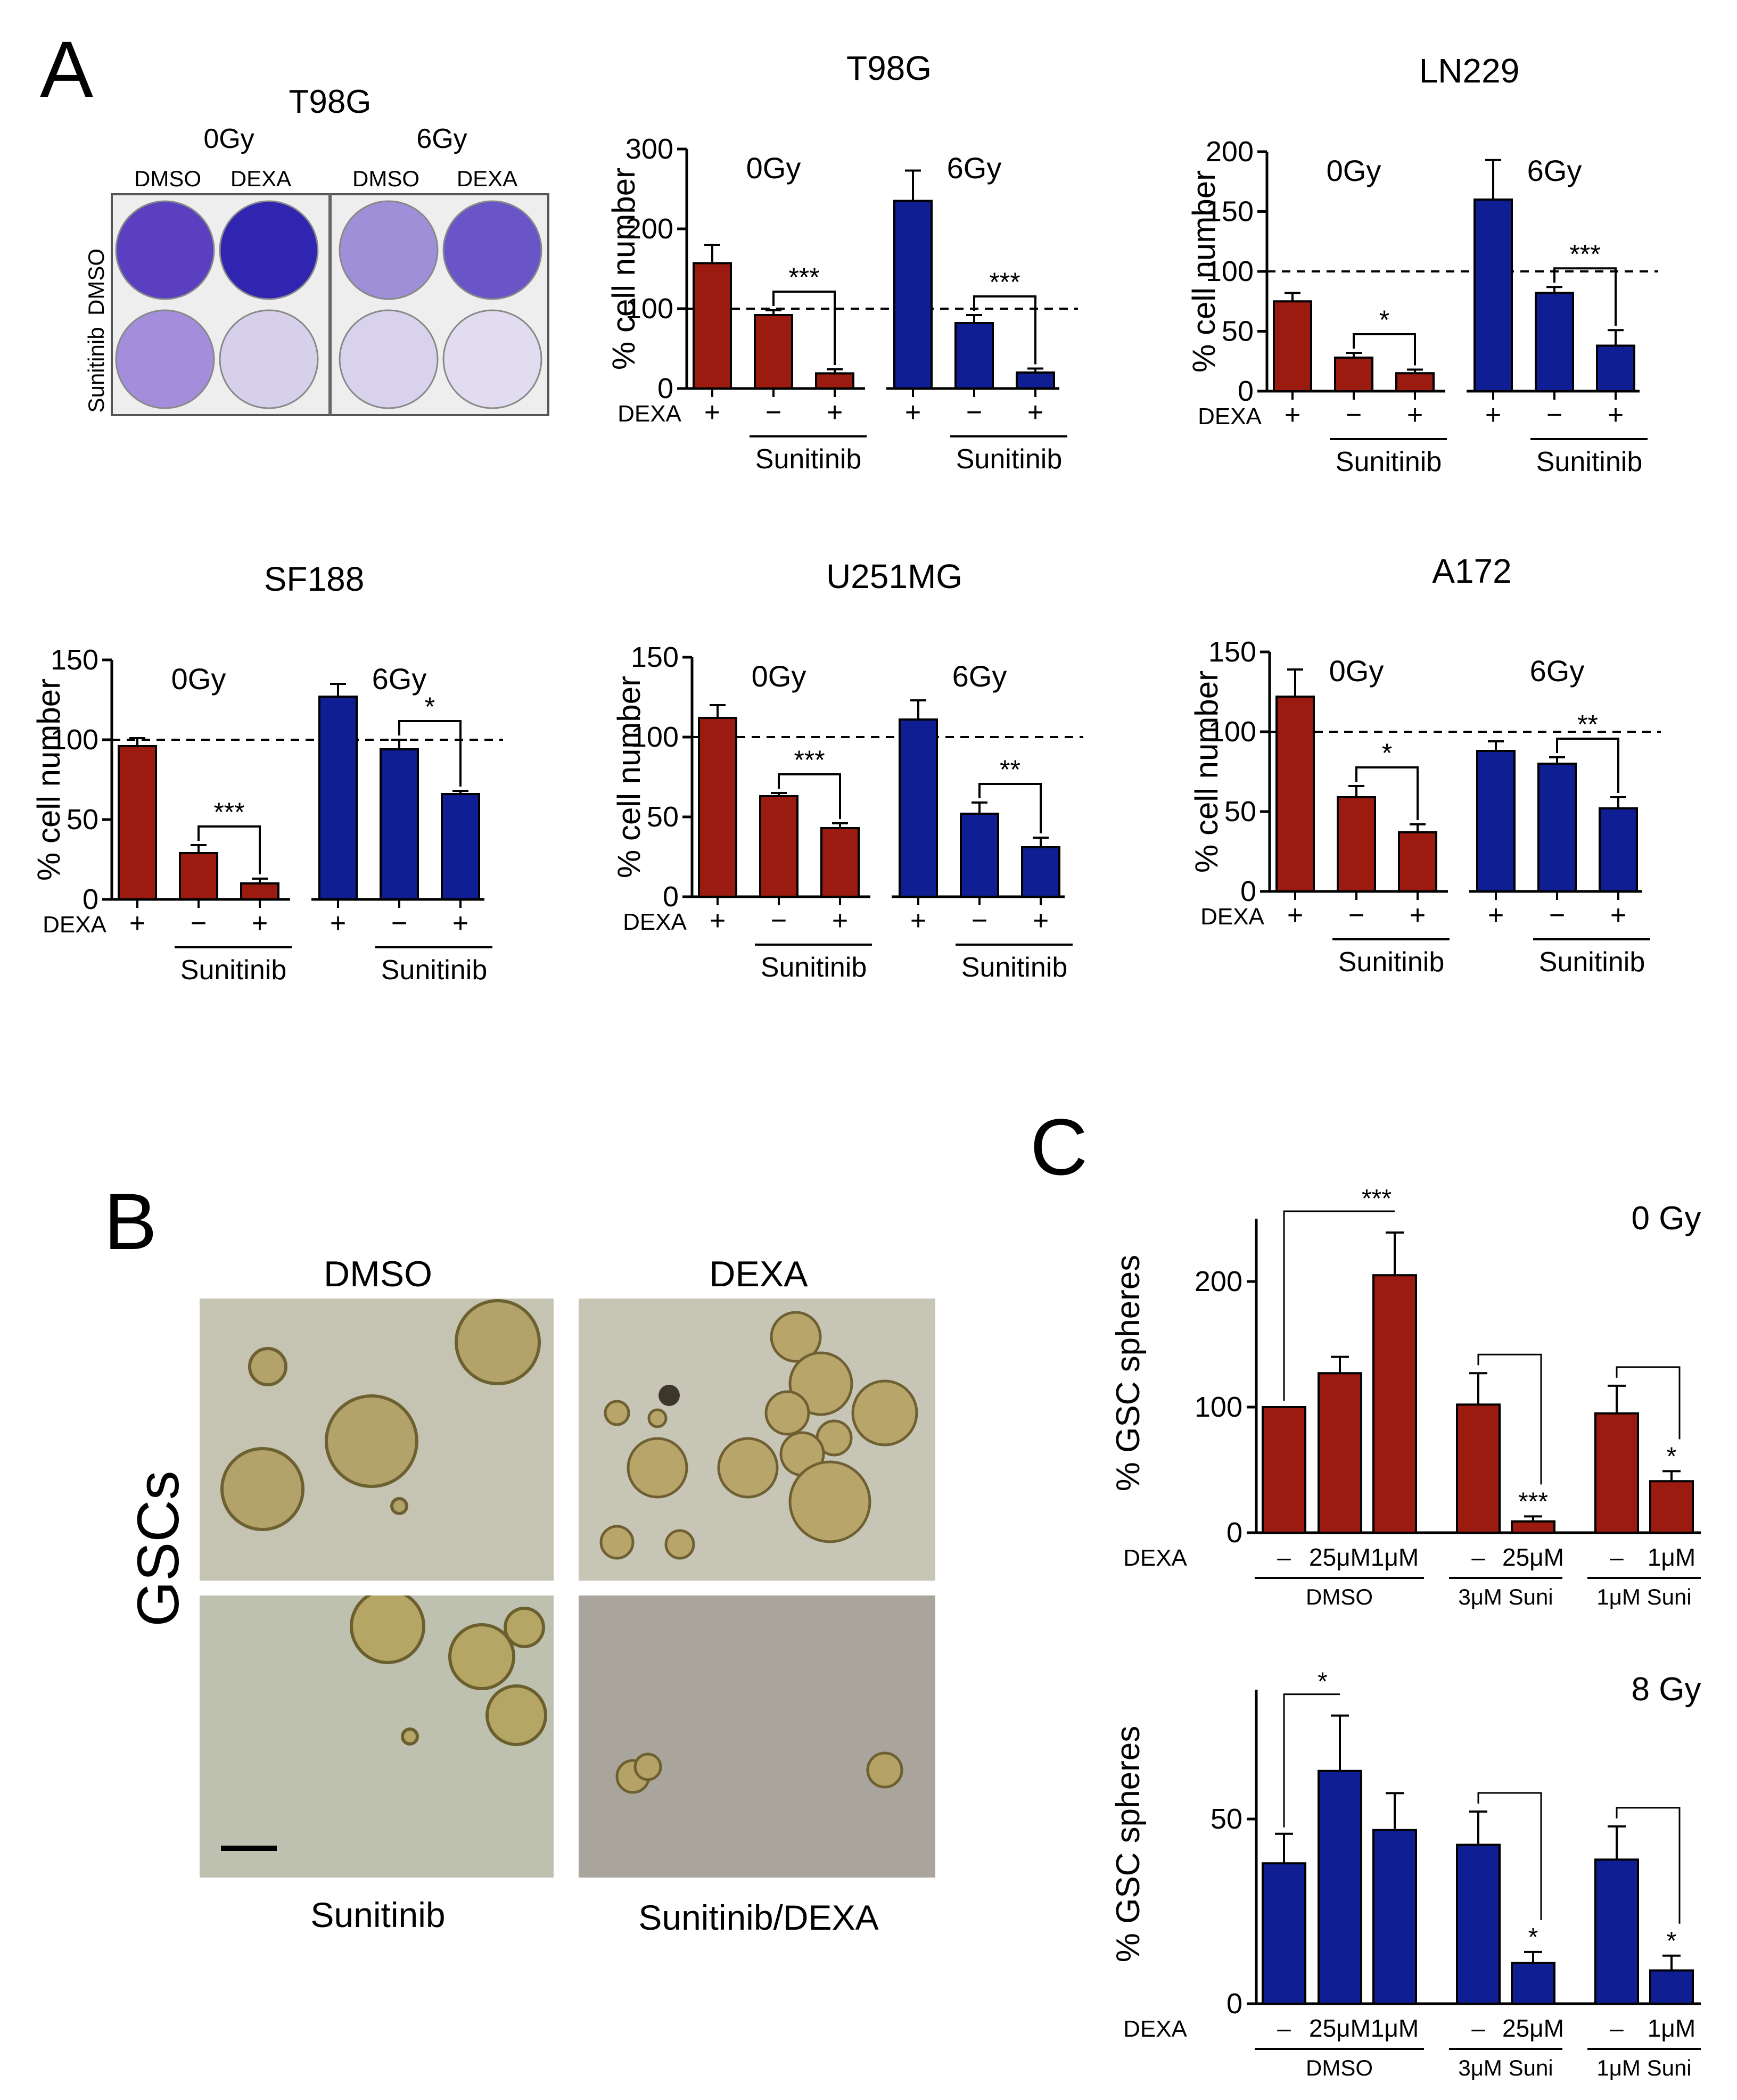 Image resolution: width=1737 pixels, height=2100 pixels. I want to click on plate-dose-6: 6Gy, so click(441, 138).